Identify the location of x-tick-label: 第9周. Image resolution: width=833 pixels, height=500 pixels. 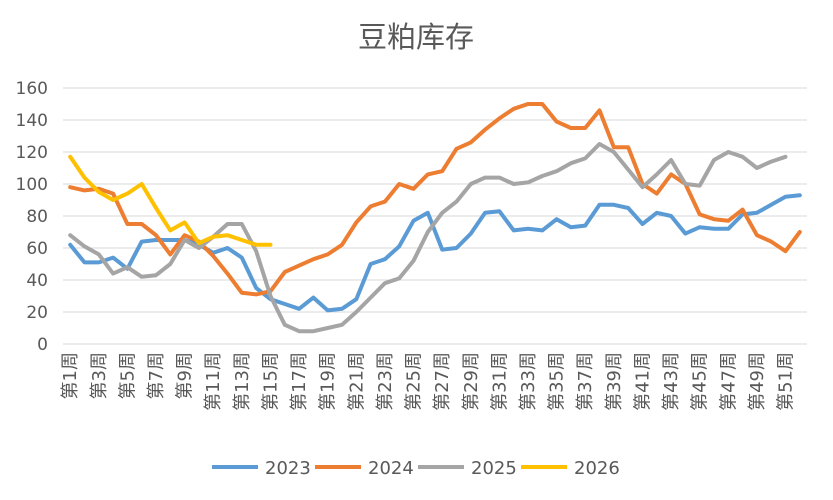
(185, 375).